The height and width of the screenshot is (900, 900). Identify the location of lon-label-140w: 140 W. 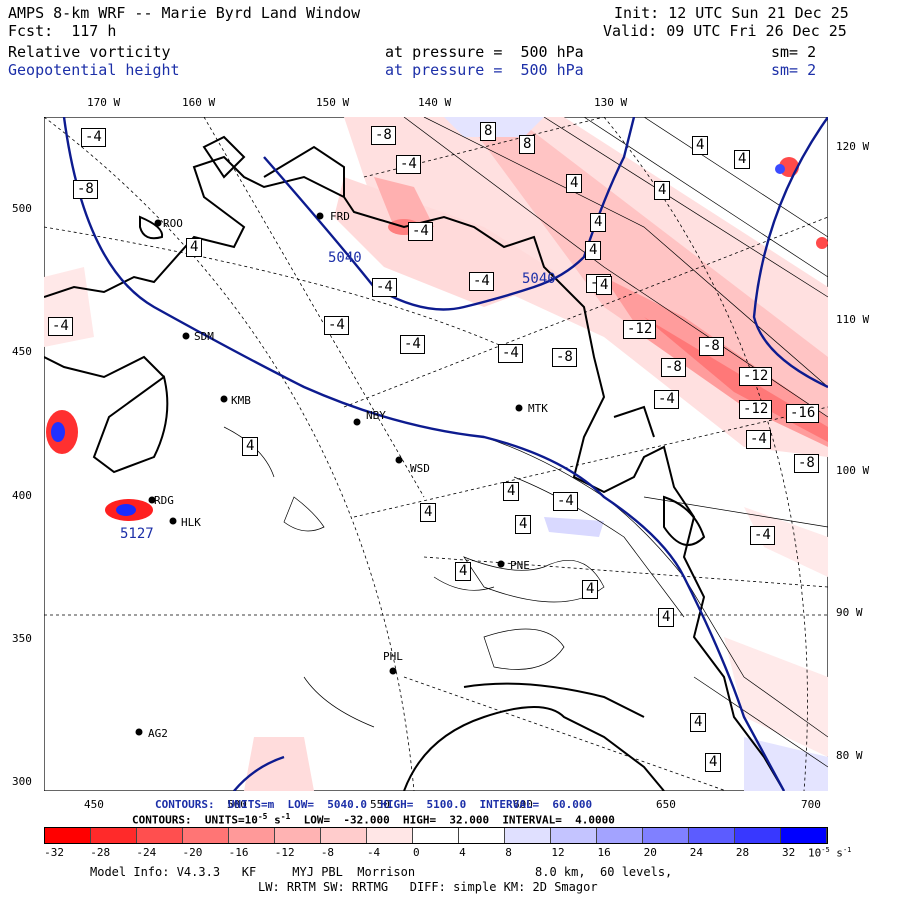
(435, 102).